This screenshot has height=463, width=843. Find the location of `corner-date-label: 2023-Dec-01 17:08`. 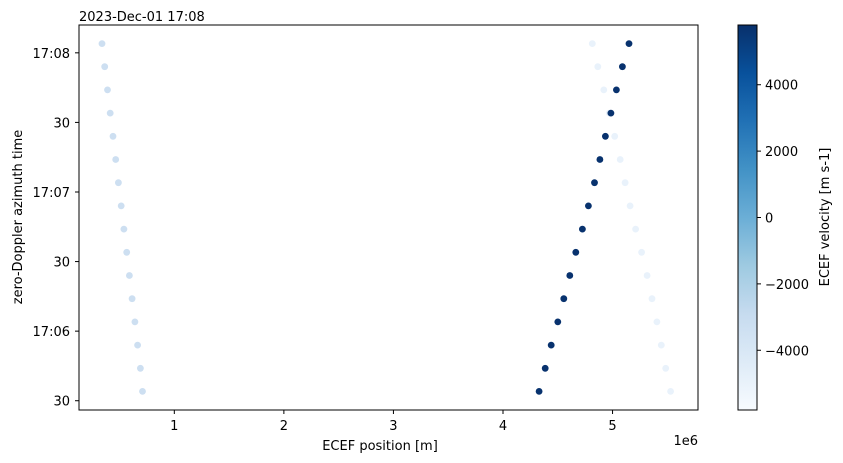

corner-date-label: 2023-Dec-01 17:08 is located at coordinates (142, 17).